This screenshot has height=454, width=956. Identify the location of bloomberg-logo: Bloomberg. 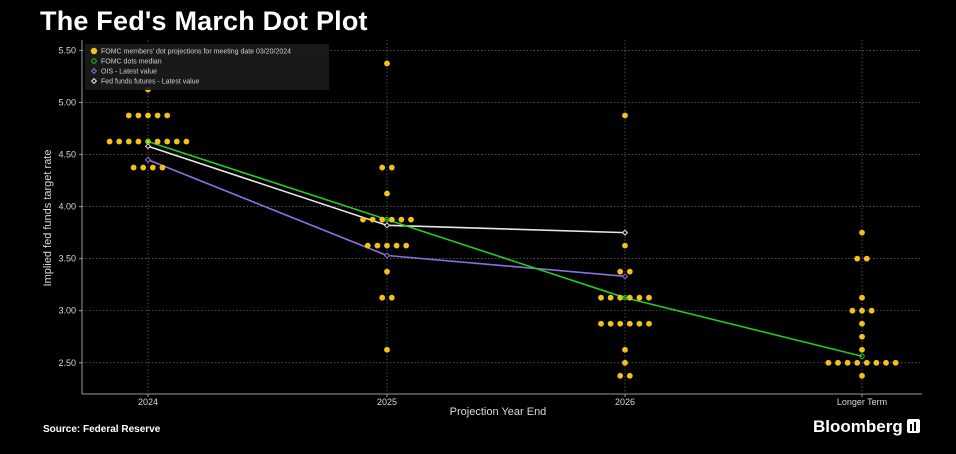
(866, 427).